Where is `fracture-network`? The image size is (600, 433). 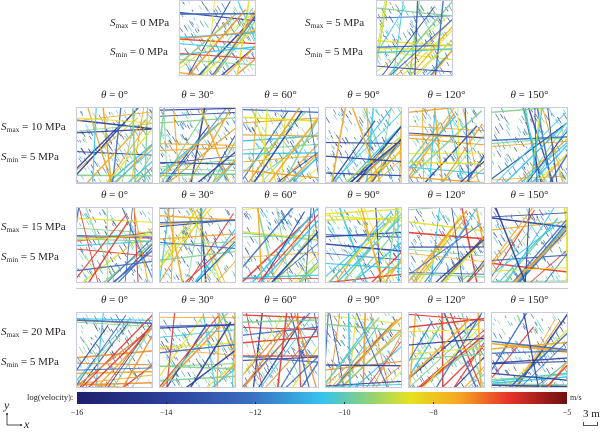 fracture-network is located at coordinates (114, 350).